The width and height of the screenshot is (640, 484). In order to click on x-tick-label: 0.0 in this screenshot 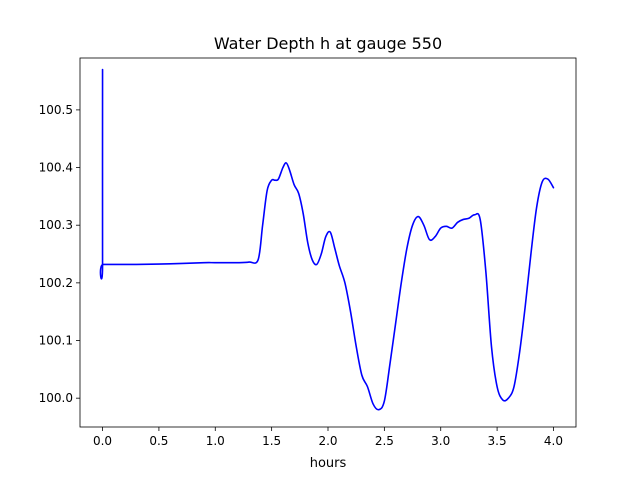, I will do `click(102, 441)`.